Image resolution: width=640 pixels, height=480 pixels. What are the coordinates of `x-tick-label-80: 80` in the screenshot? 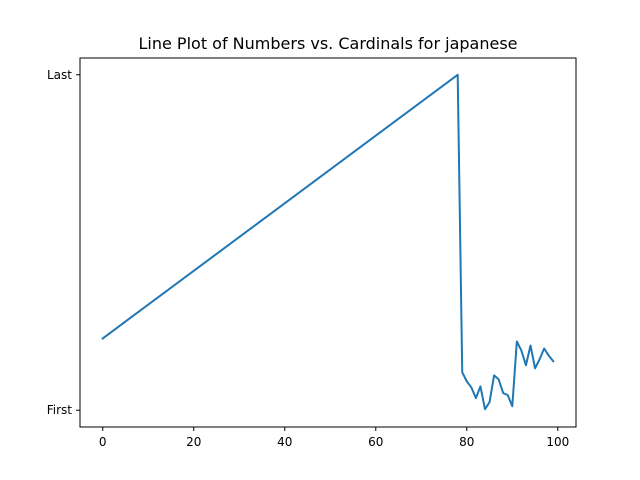 It's located at (466, 442).